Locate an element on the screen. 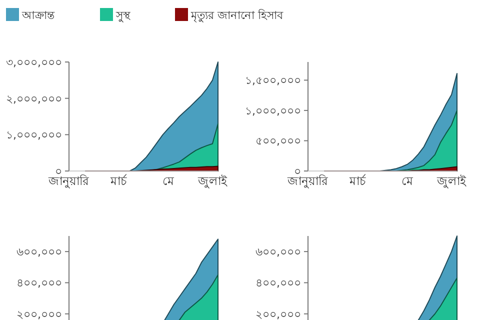 Image resolution: width=480 pixels, height=320 pixels. y-tick-label: ১,৫০০,০০০ is located at coordinates (273, 81).